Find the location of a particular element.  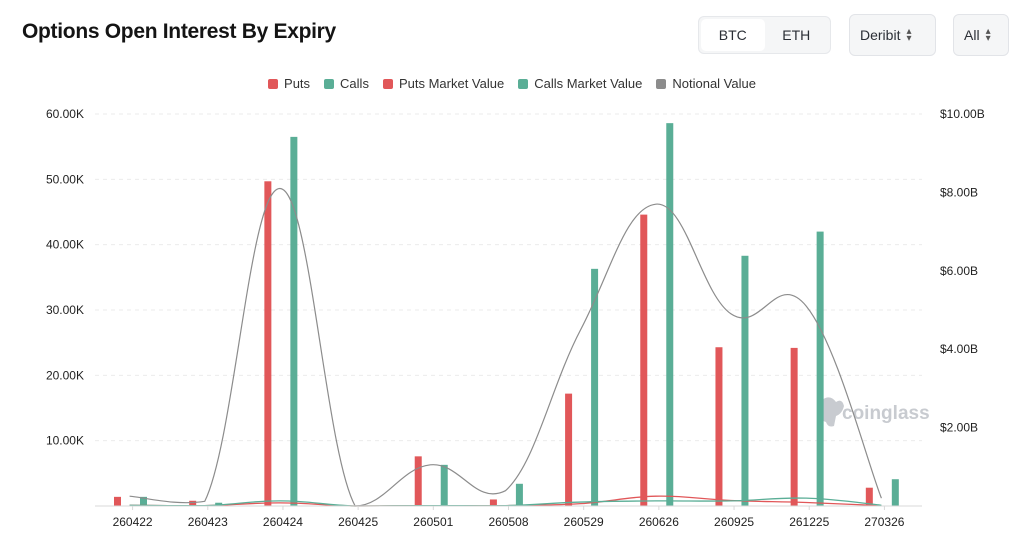

x-tick-label: 260925 is located at coordinates (734, 522).